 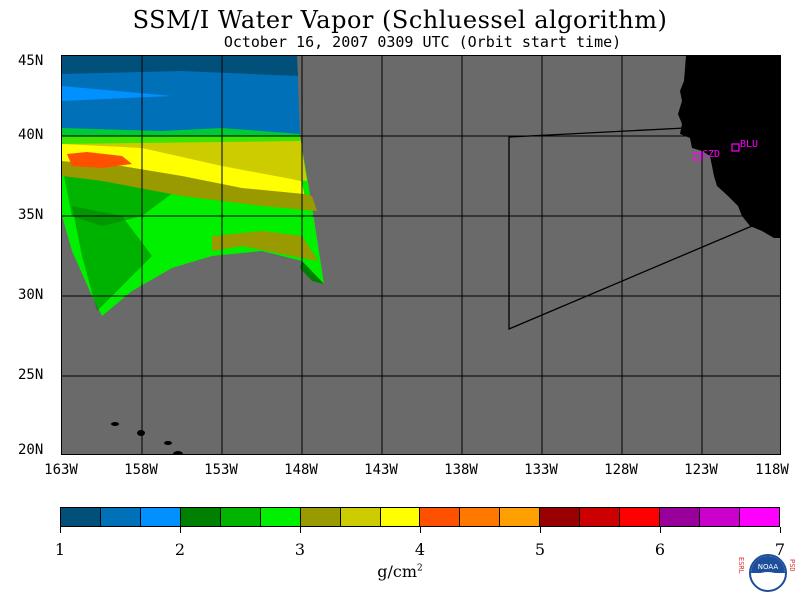 I want to click on california-landmass, so click(x=729, y=147).